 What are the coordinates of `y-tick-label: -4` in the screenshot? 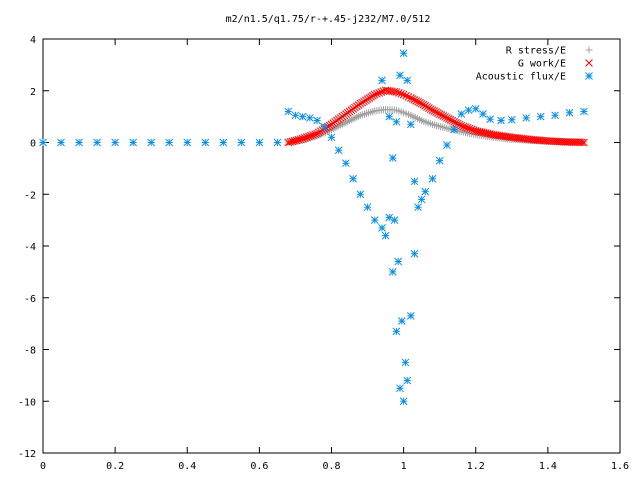 It's located at (30, 247).